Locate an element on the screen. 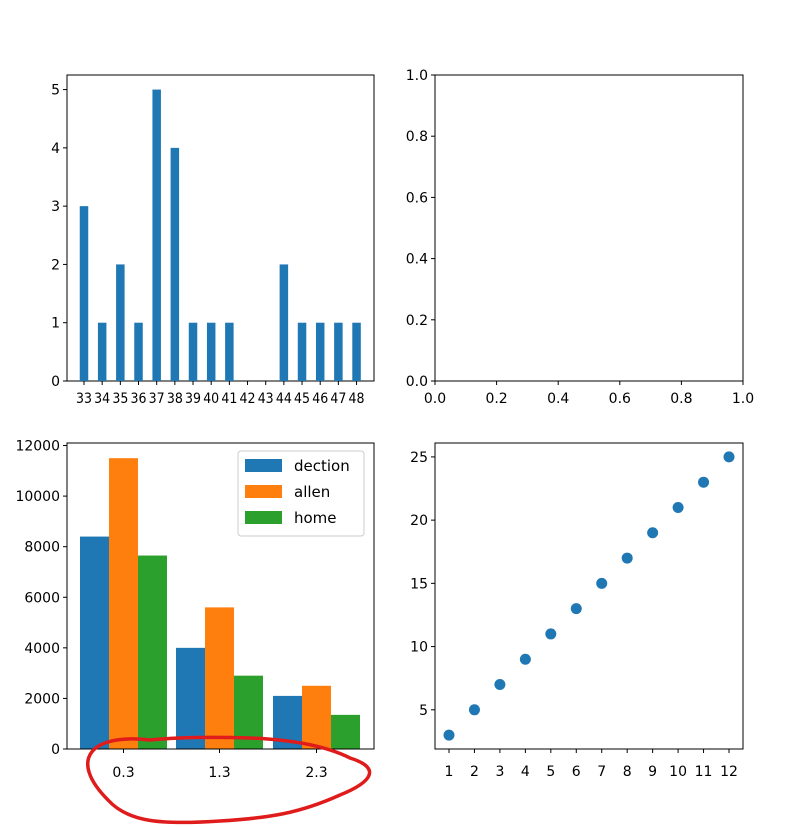 The image size is (788, 827). x-tick-label: 47 is located at coordinates (338, 399).